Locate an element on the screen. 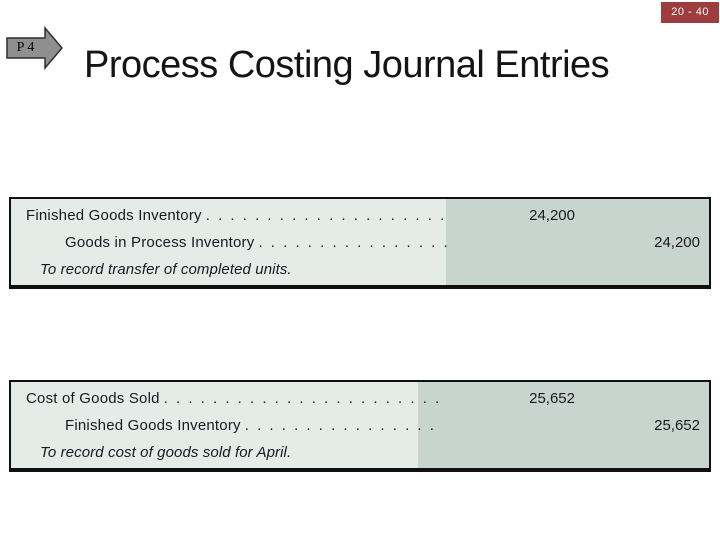 The height and width of the screenshot is (540, 720). entry-note: To record cost of goods sold for April. is located at coordinates (166, 452).